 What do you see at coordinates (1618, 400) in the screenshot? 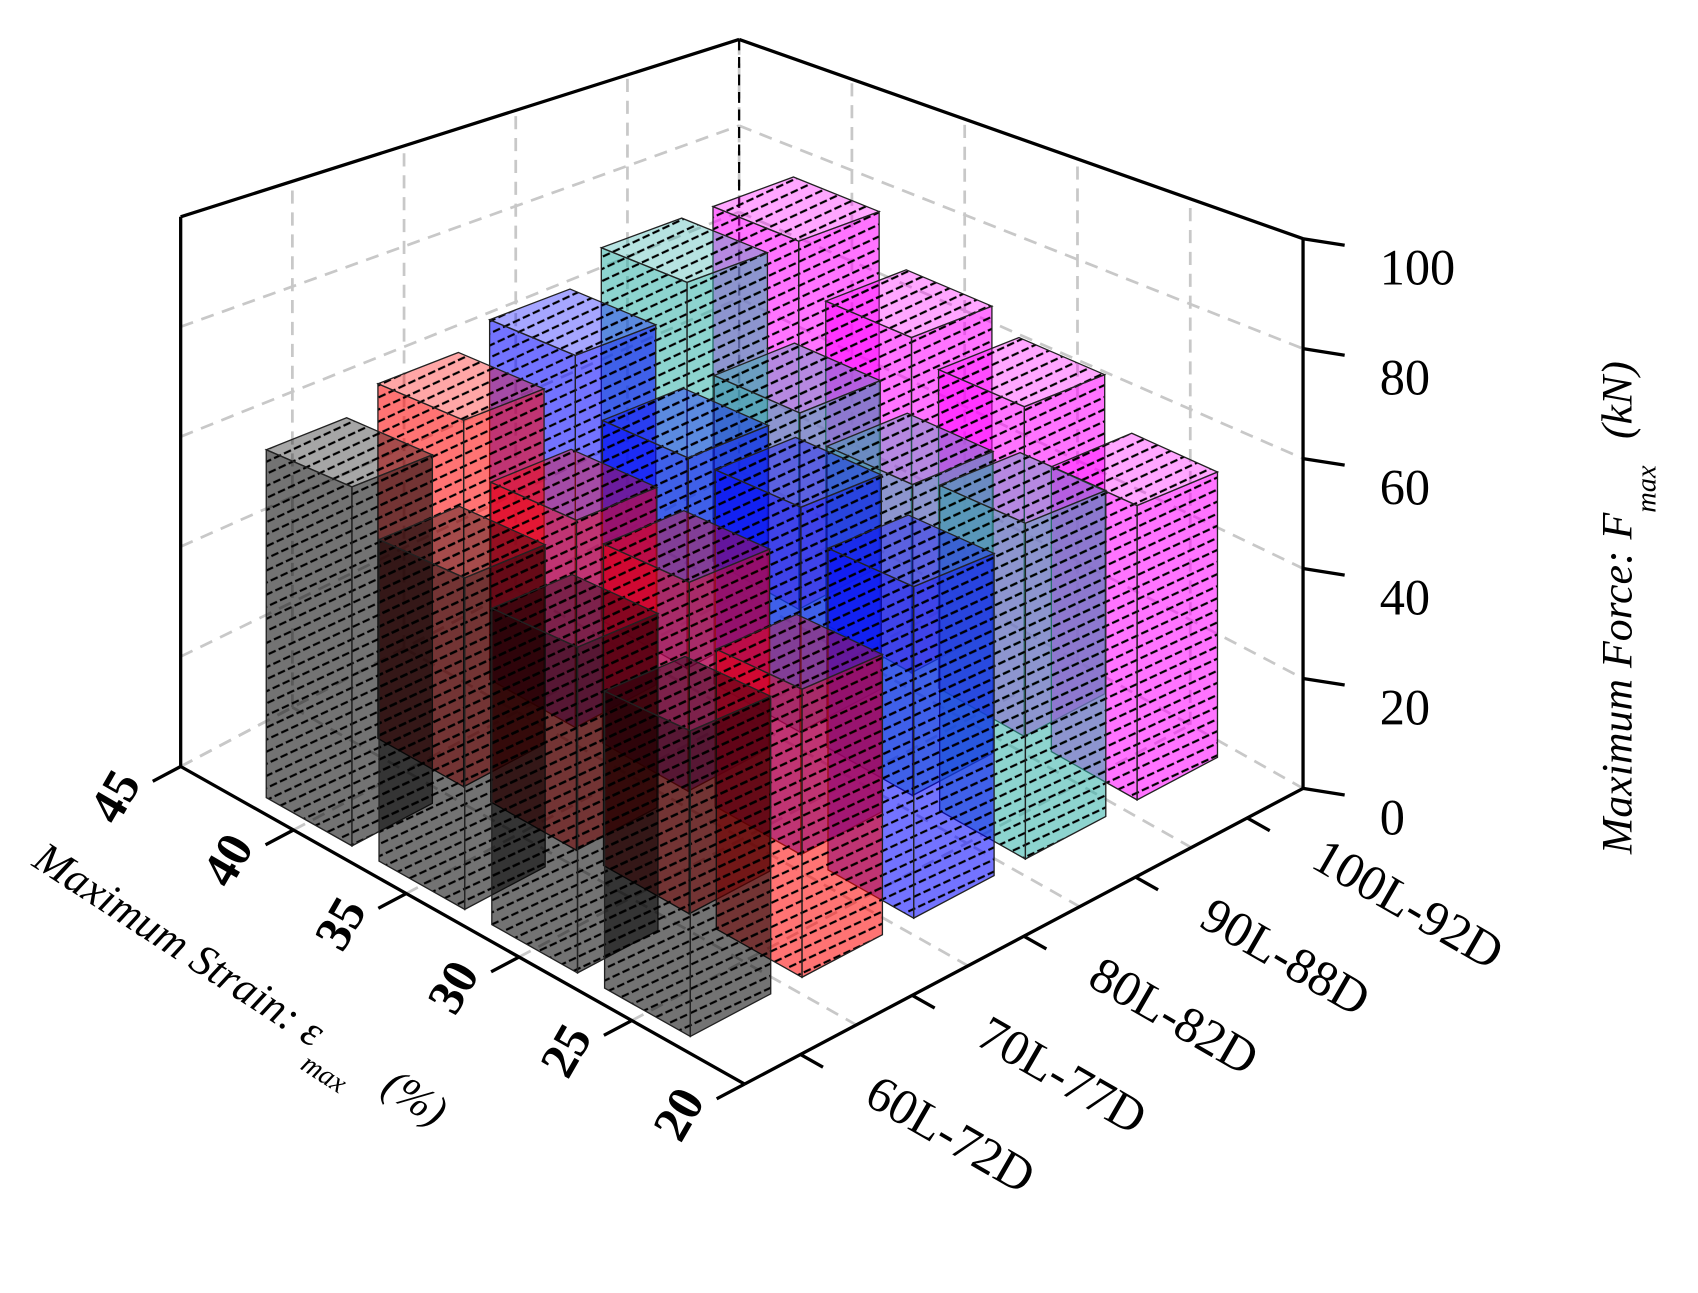
I see `y-axis-title-unit: (kN)` at bounding box center [1618, 400].